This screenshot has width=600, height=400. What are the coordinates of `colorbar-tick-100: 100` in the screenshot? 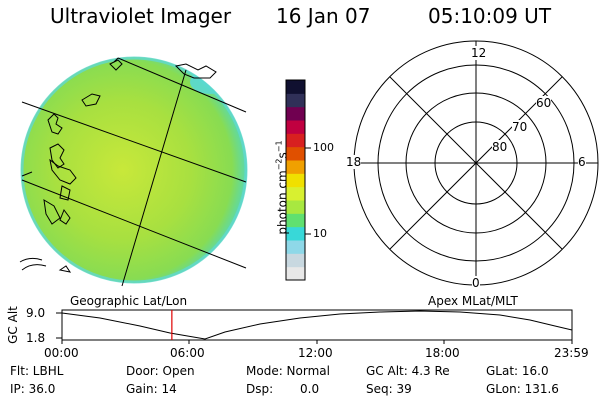 It's located at (323, 147).